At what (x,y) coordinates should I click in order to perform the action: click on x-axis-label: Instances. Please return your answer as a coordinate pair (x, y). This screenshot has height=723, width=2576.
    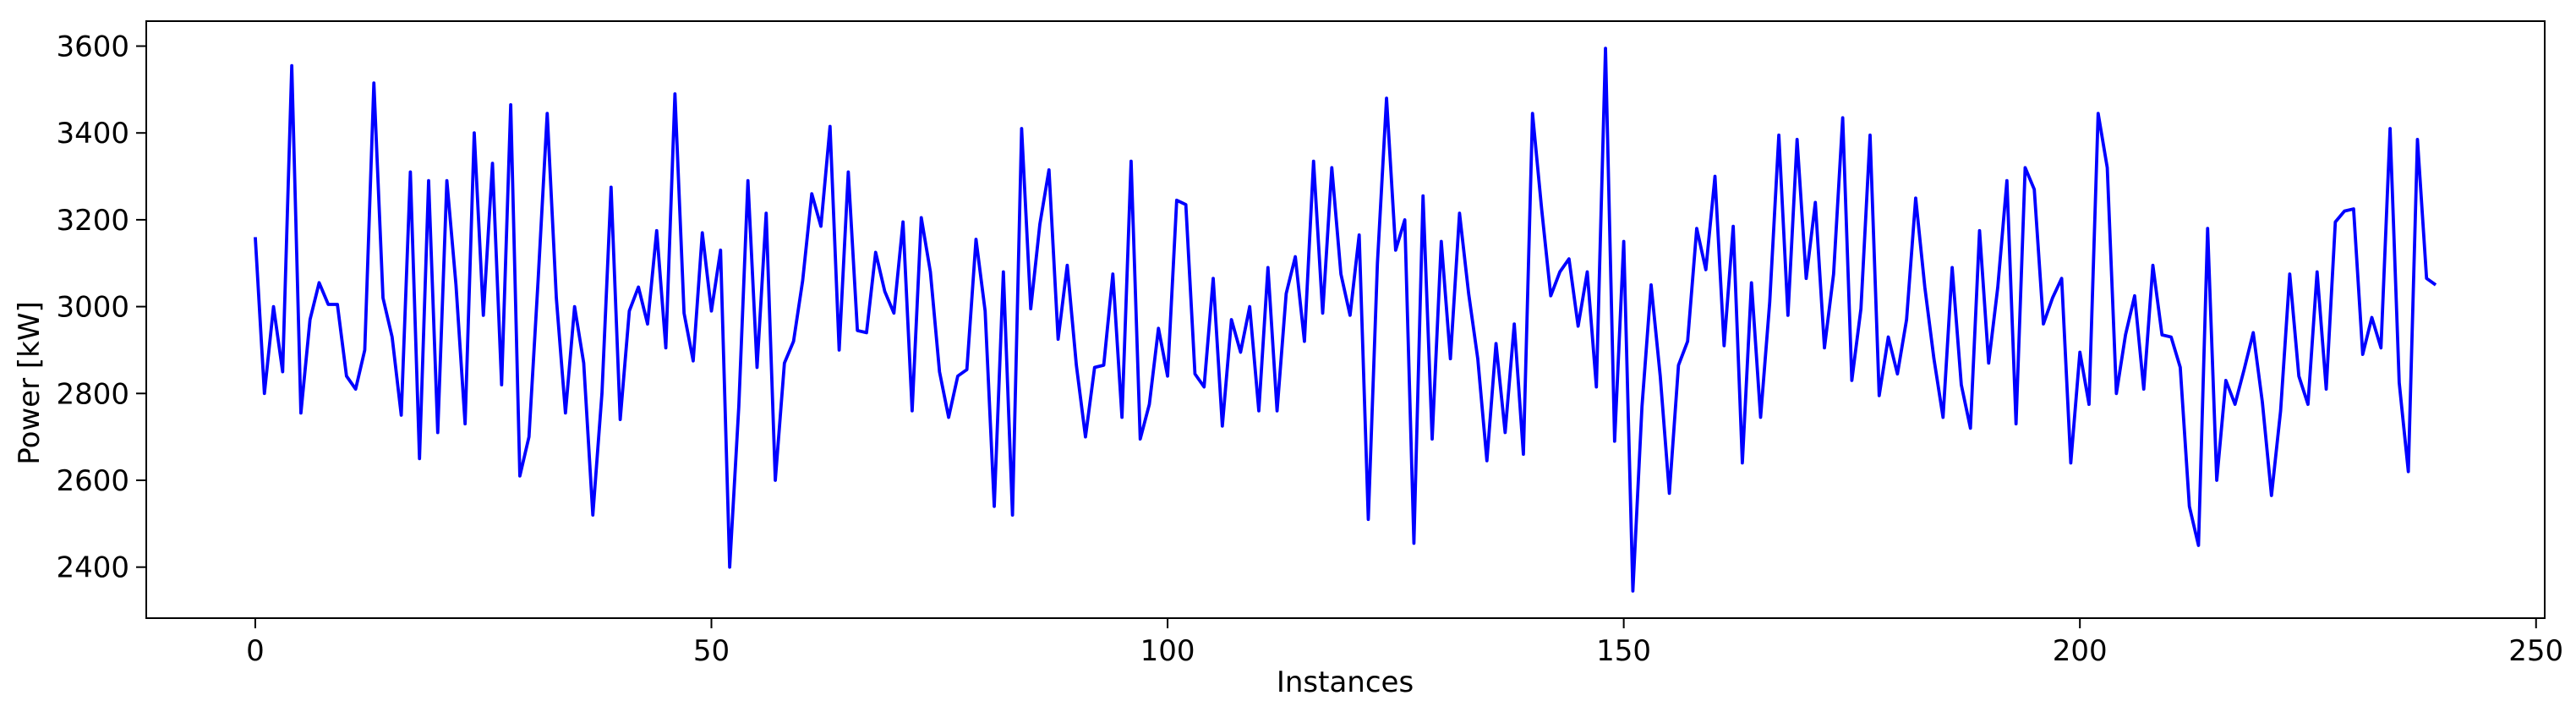
    Looking at the image, I should click on (1345, 682).